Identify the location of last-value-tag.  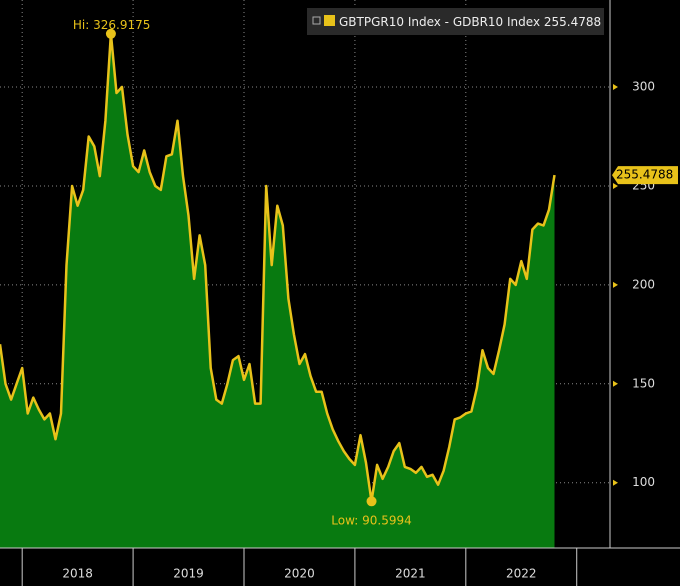
(645, 175).